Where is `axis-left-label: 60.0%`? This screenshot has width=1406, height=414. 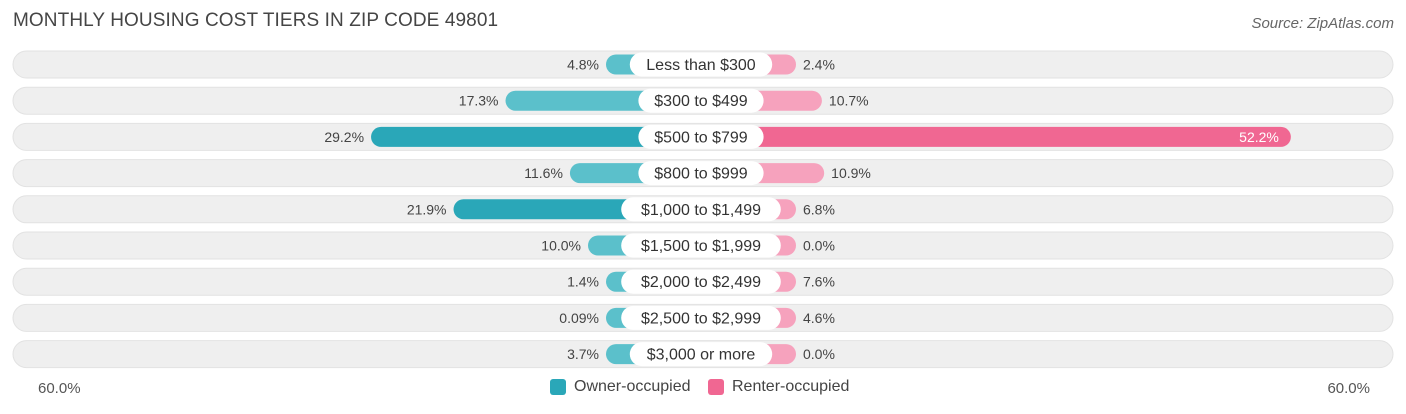 axis-left-label: 60.0% is located at coordinates (59, 388).